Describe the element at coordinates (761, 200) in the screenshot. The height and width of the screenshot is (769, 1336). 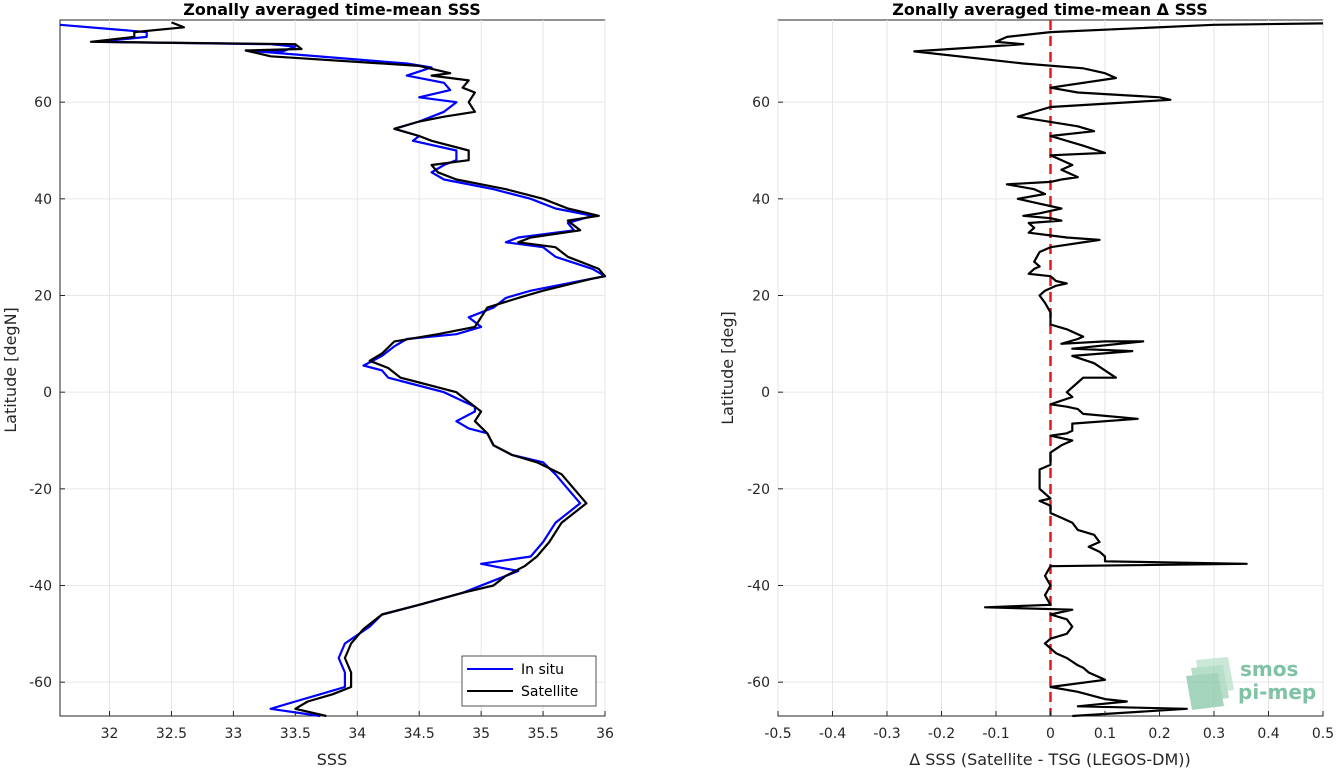
I see `delta-sss-y-tick-label: 40` at that location.